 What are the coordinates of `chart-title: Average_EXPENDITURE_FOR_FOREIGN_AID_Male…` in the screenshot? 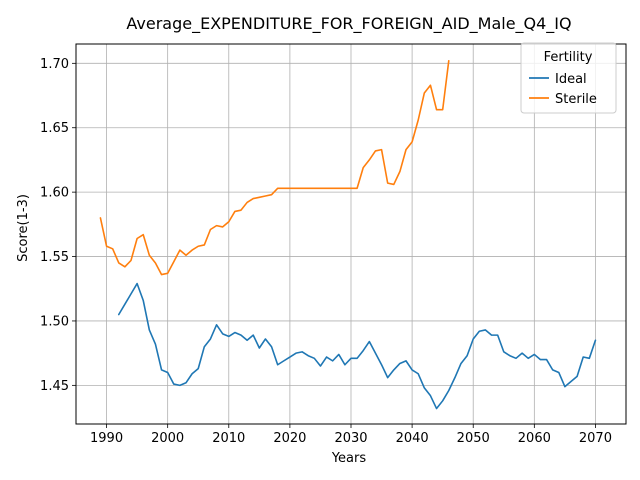 It's located at (348, 24).